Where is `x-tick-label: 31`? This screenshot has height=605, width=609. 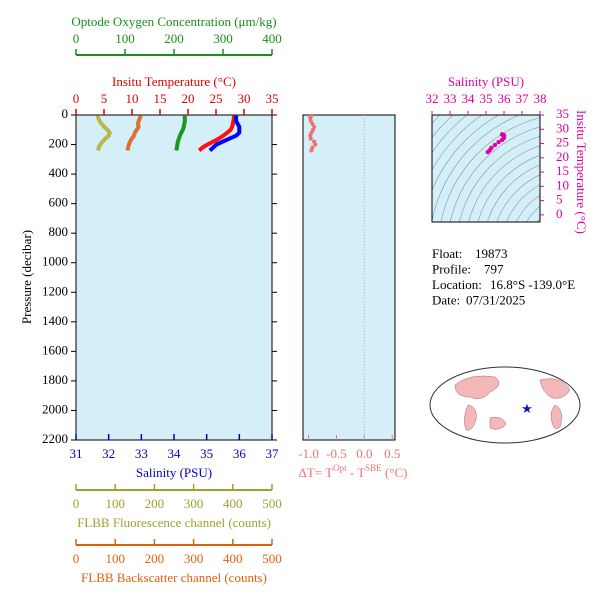 x-tick-label: 31 is located at coordinates (76, 453).